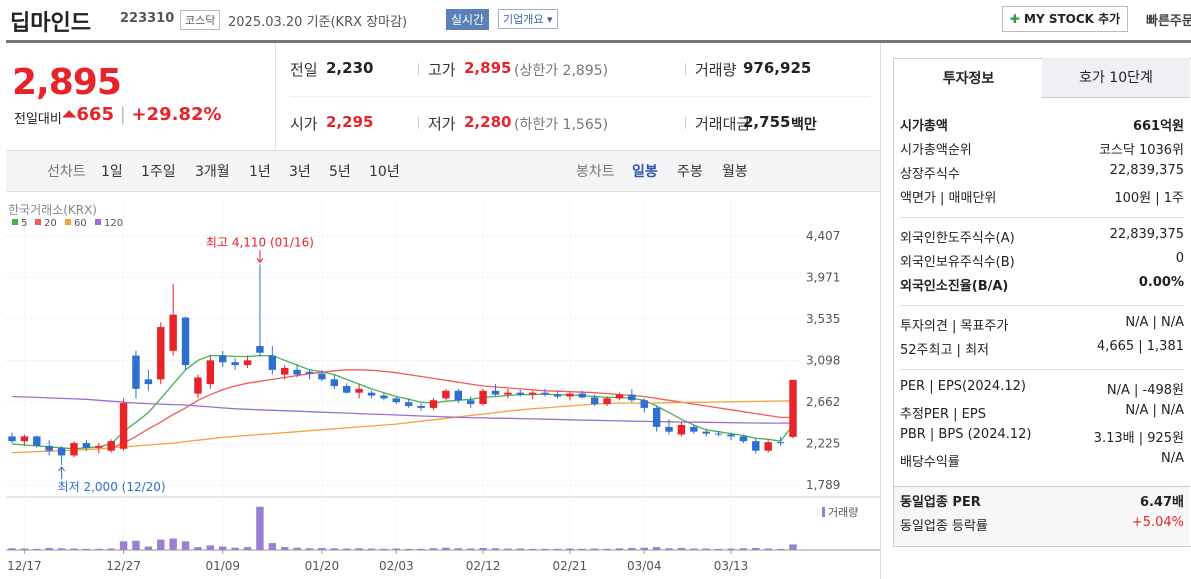 The width and height of the screenshot is (1191, 579). Describe the element at coordinates (468, 19) in the screenshot. I see `realtime-badge: 실시간` at that location.